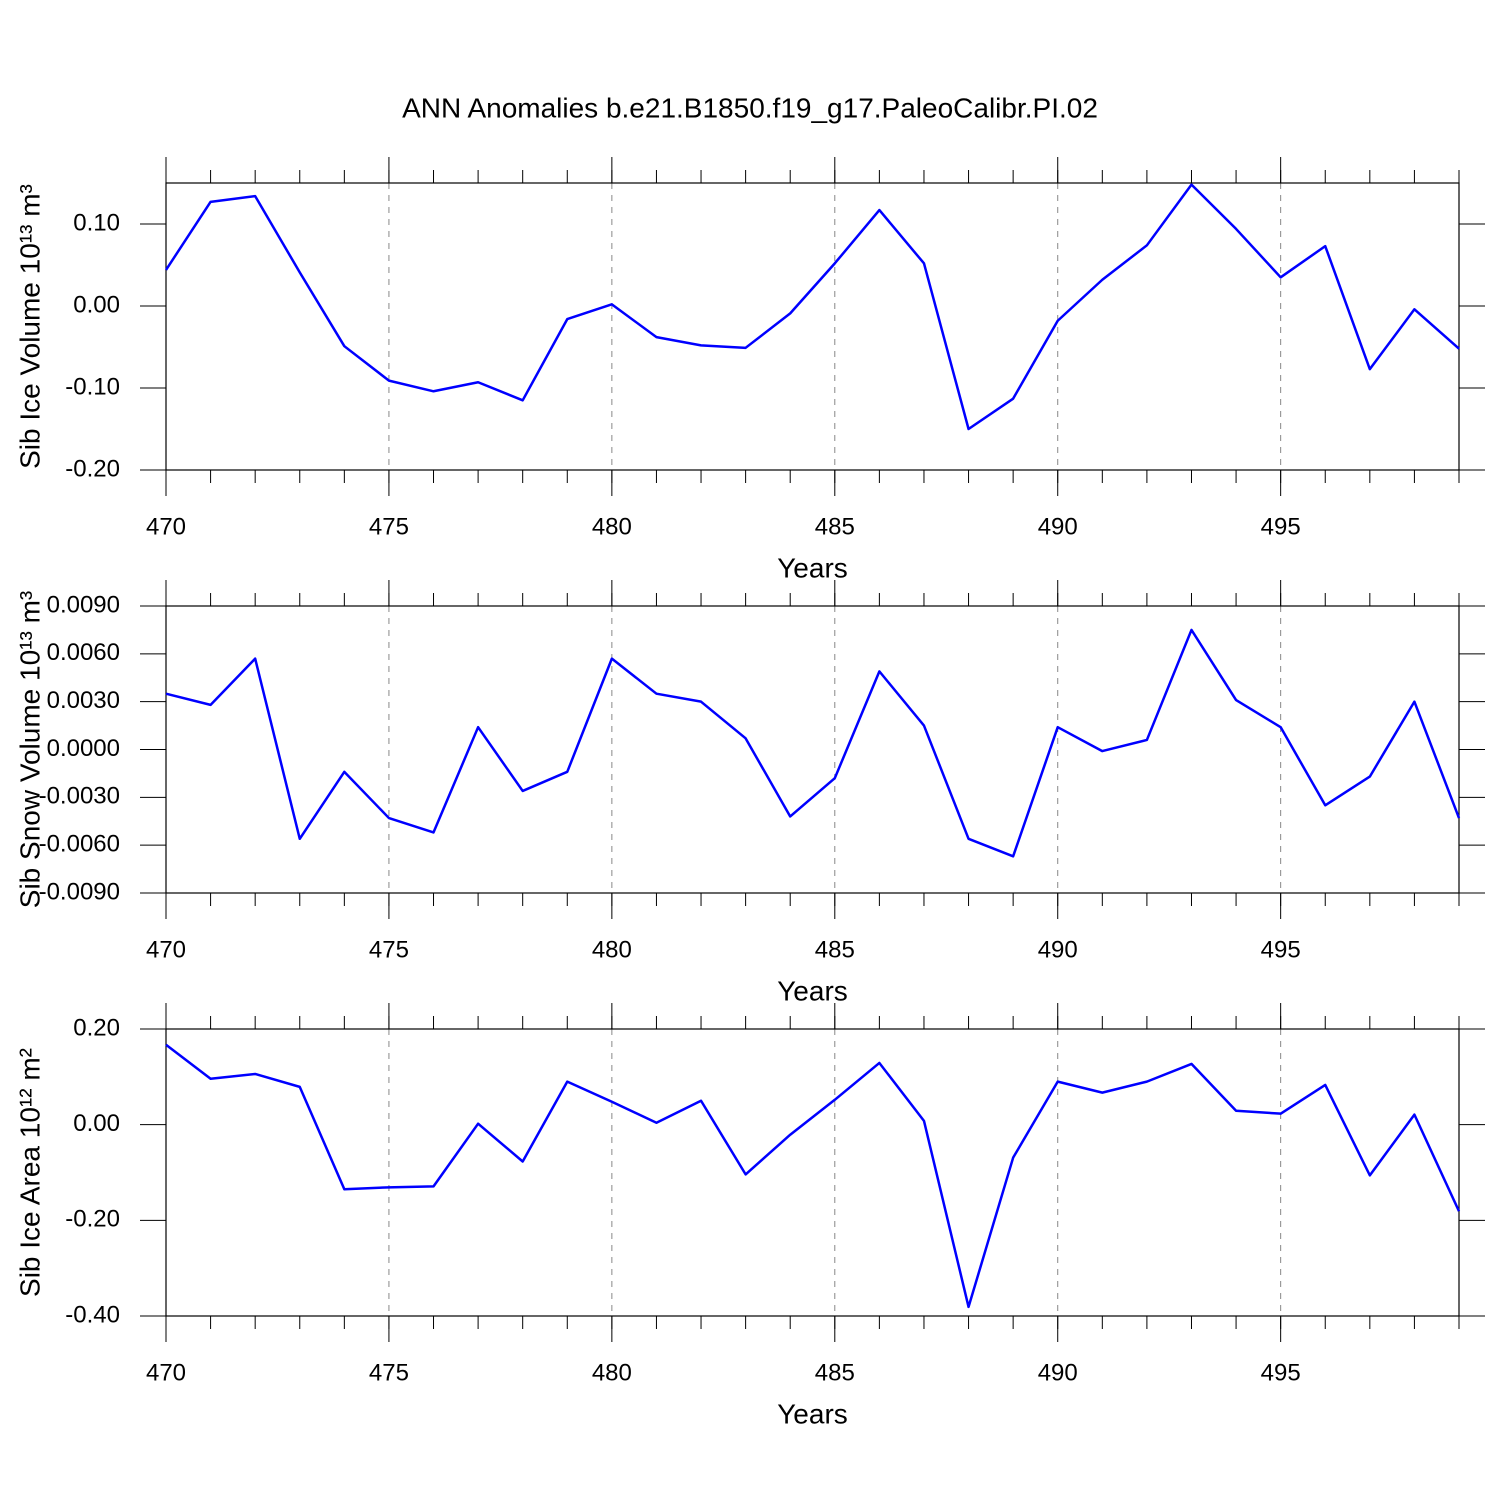  I want to click on y-tick-label: 0.10, so click(96, 222).